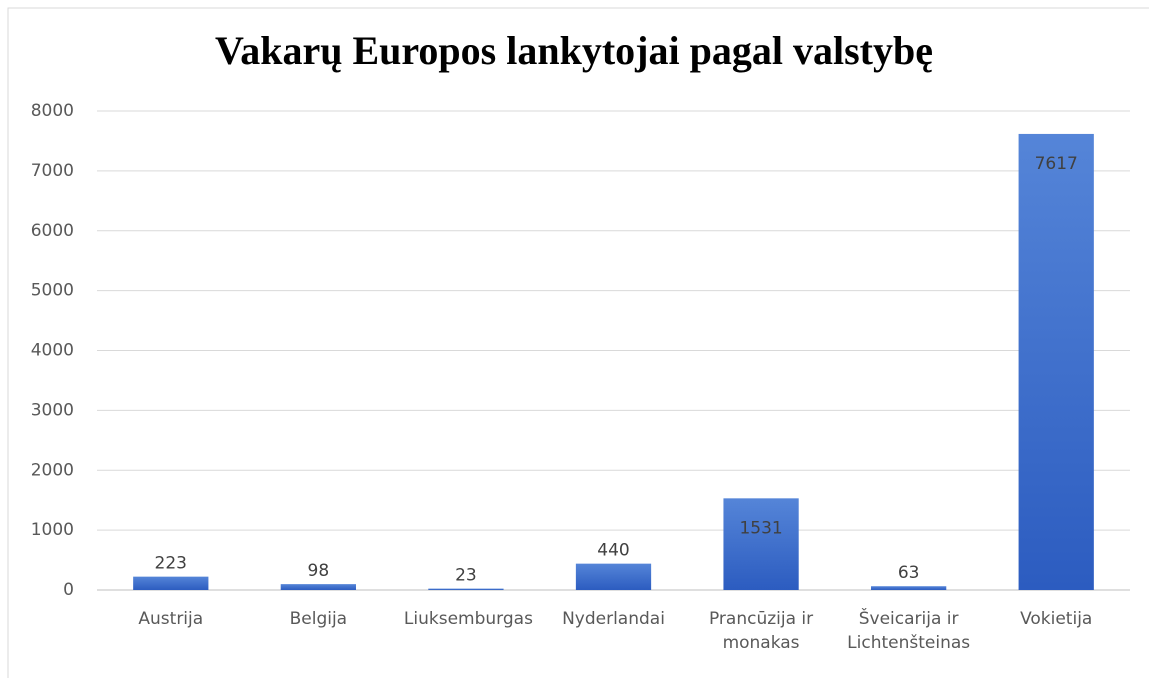  Describe the element at coordinates (171, 564) in the screenshot. I see `data-label: 223` at that location.